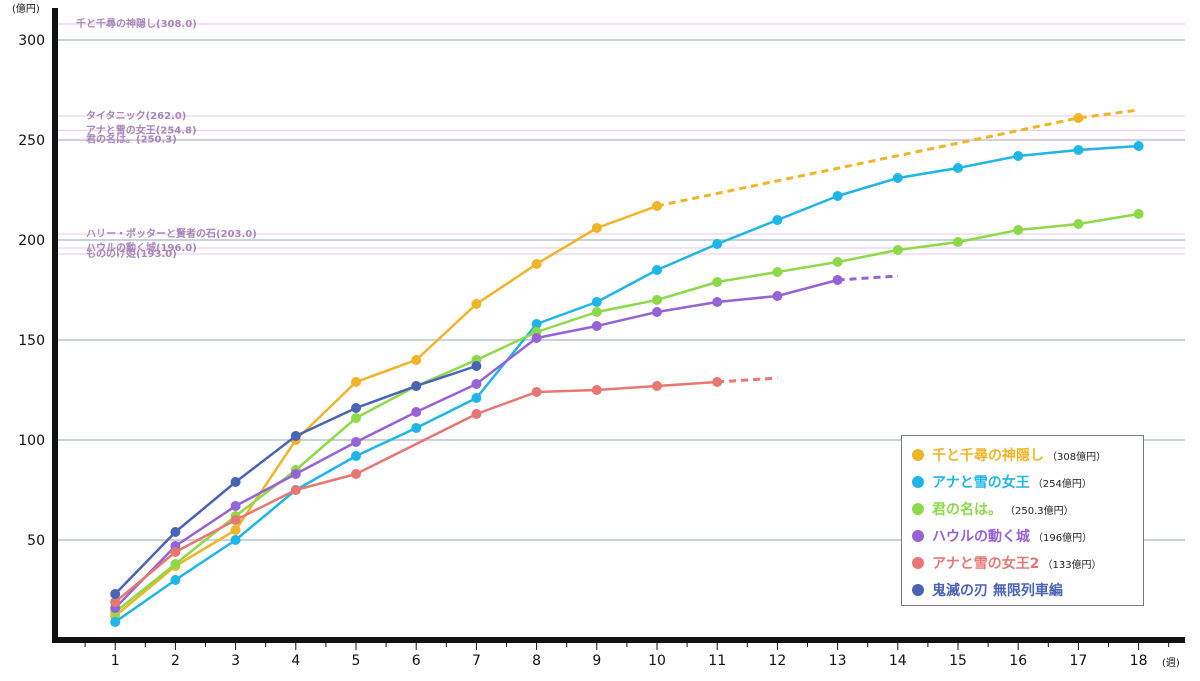 This screenshot has height=681, width=1200. Describe the element at coordinates (967, 510) in the screenshot. I see `legend-series-name: 君の名は。` at that location.